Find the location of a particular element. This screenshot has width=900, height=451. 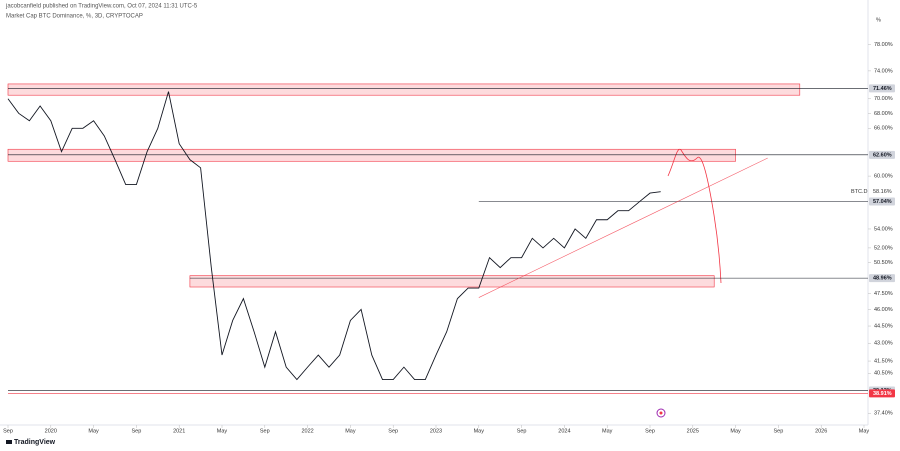

y-tick-label: 41.50% is located at coordinates (883, 362).